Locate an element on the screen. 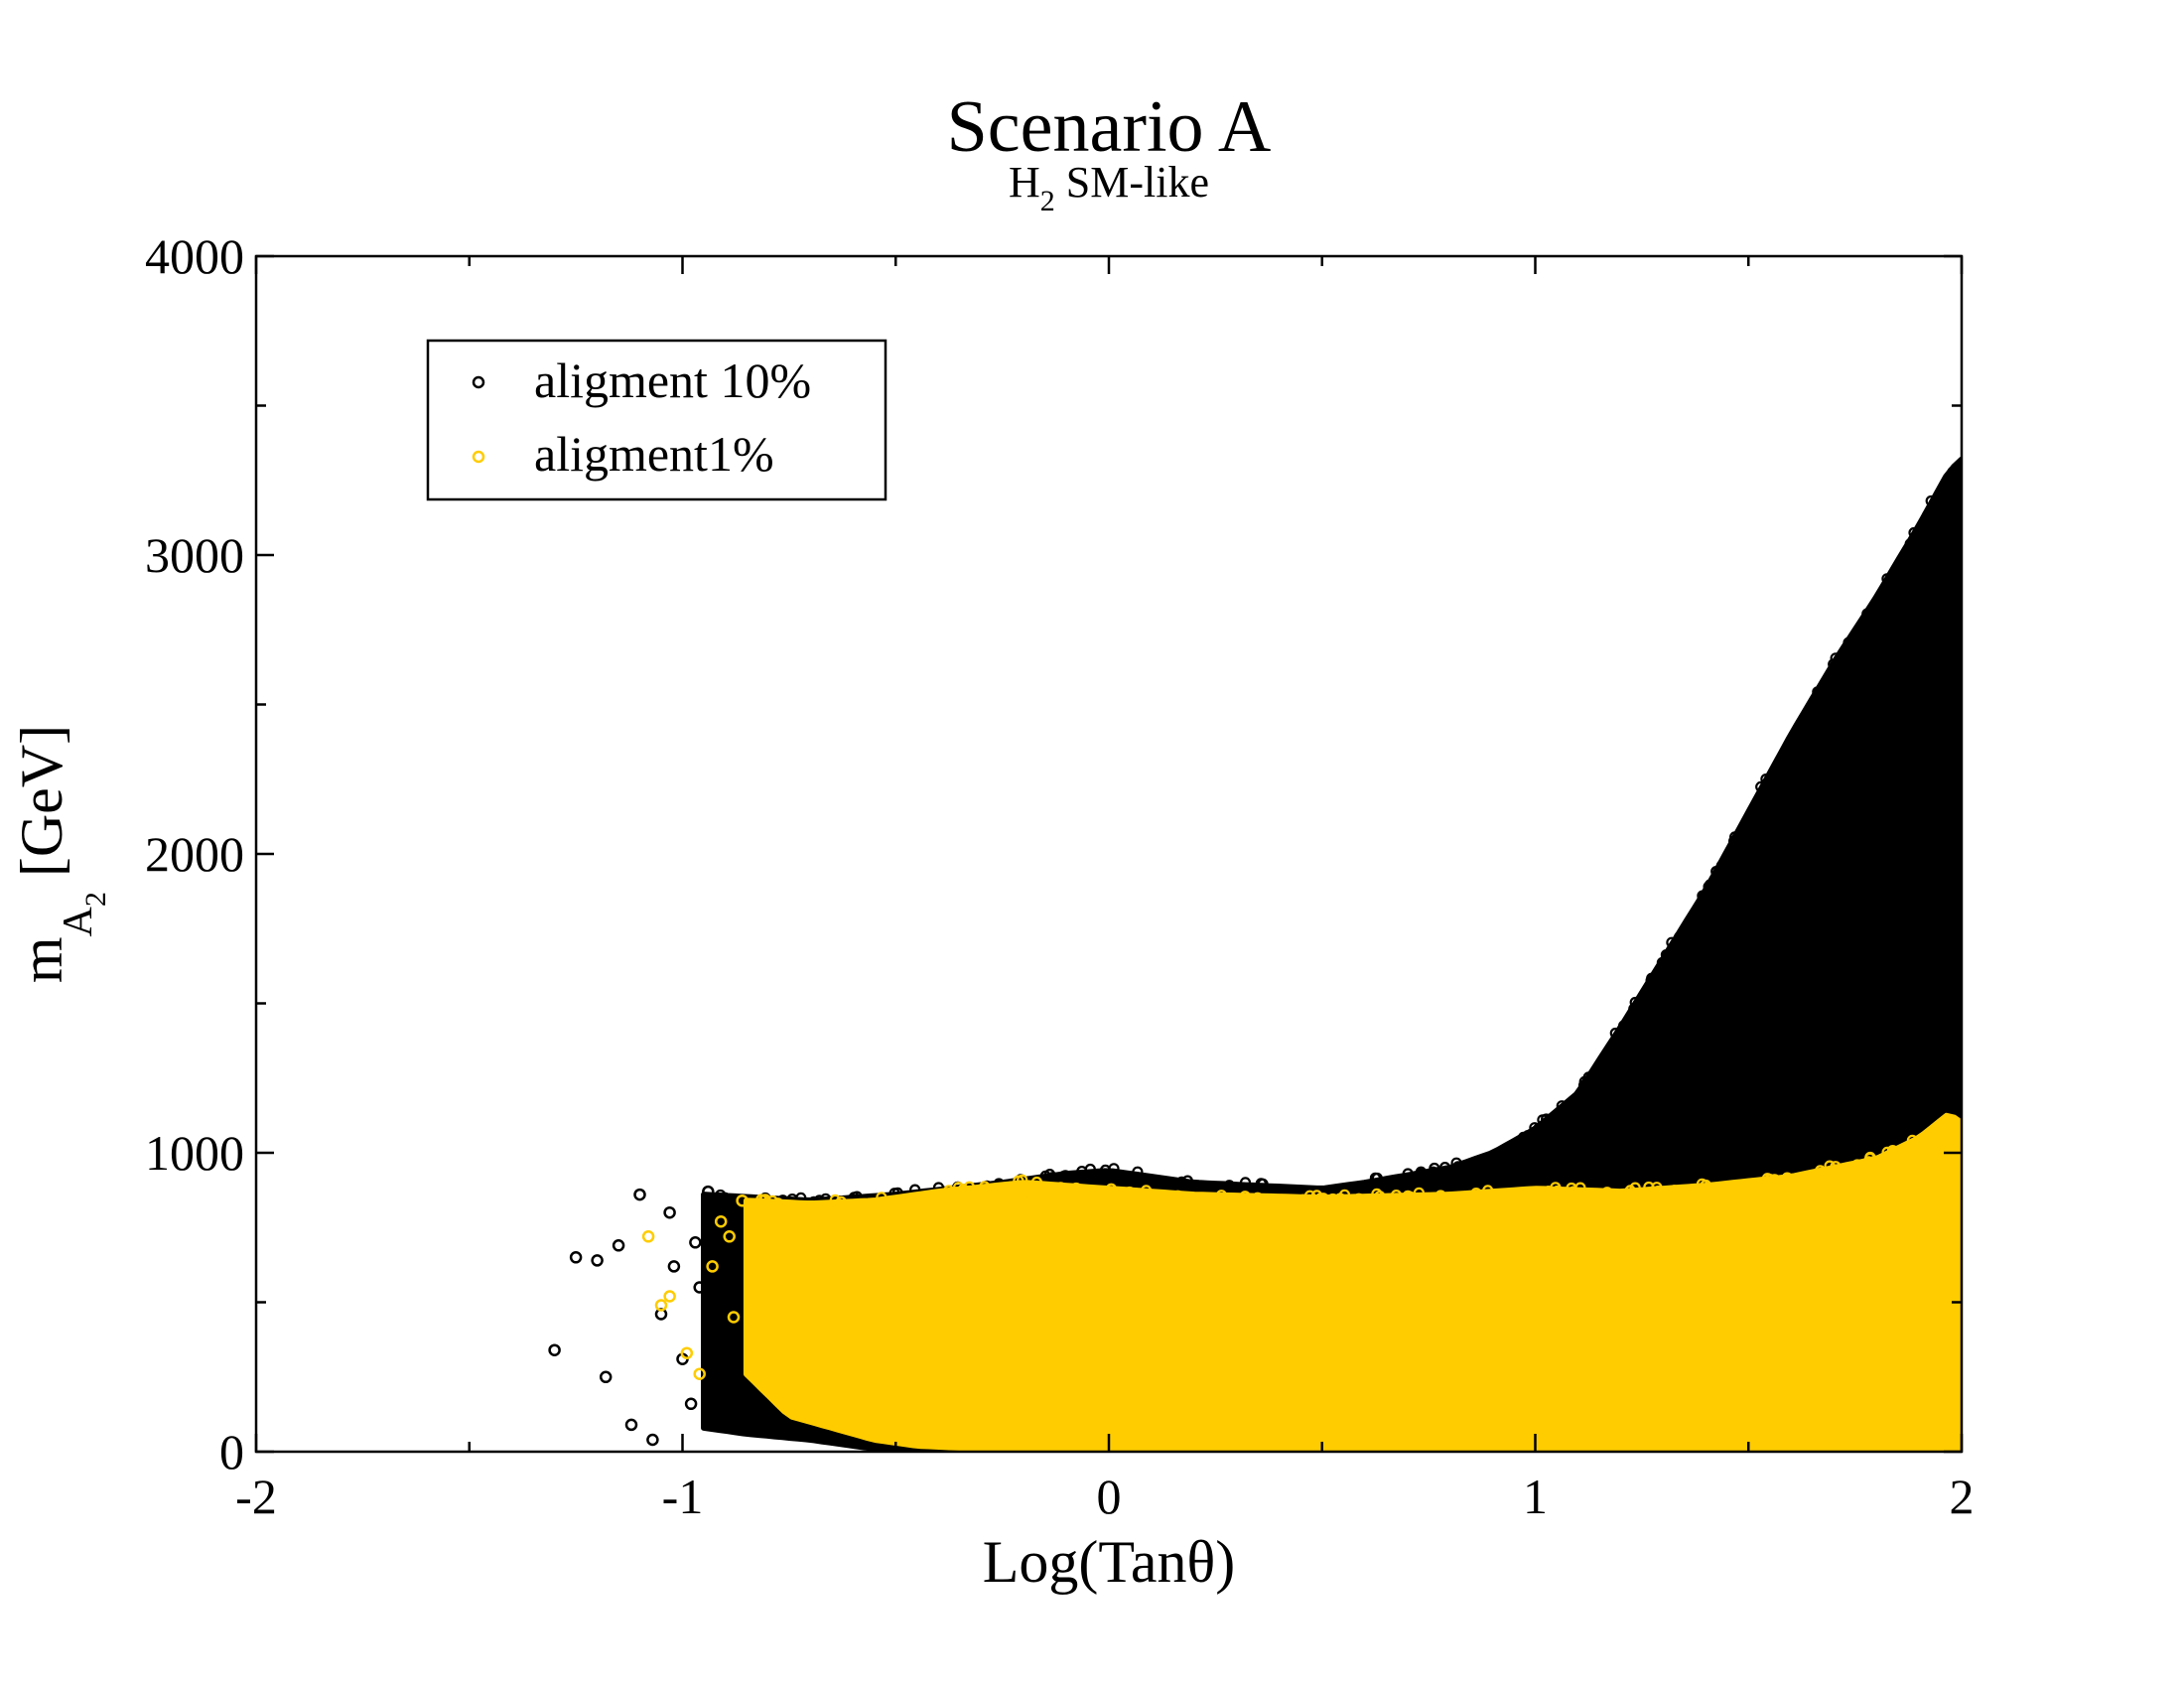  series-2-dense-region is located at coordinates (1352, 1282).